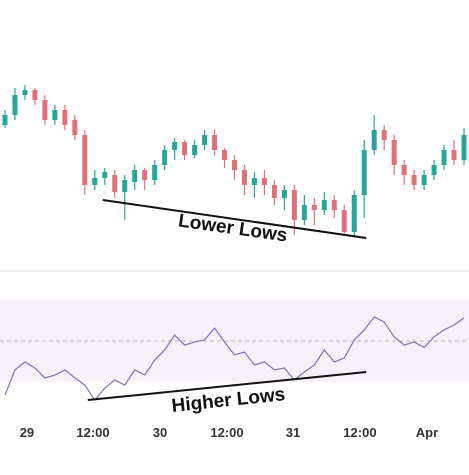  Describe the element at coordinates (27, 432) in the screenshot. I see `x-tick-label: 29` at that location.